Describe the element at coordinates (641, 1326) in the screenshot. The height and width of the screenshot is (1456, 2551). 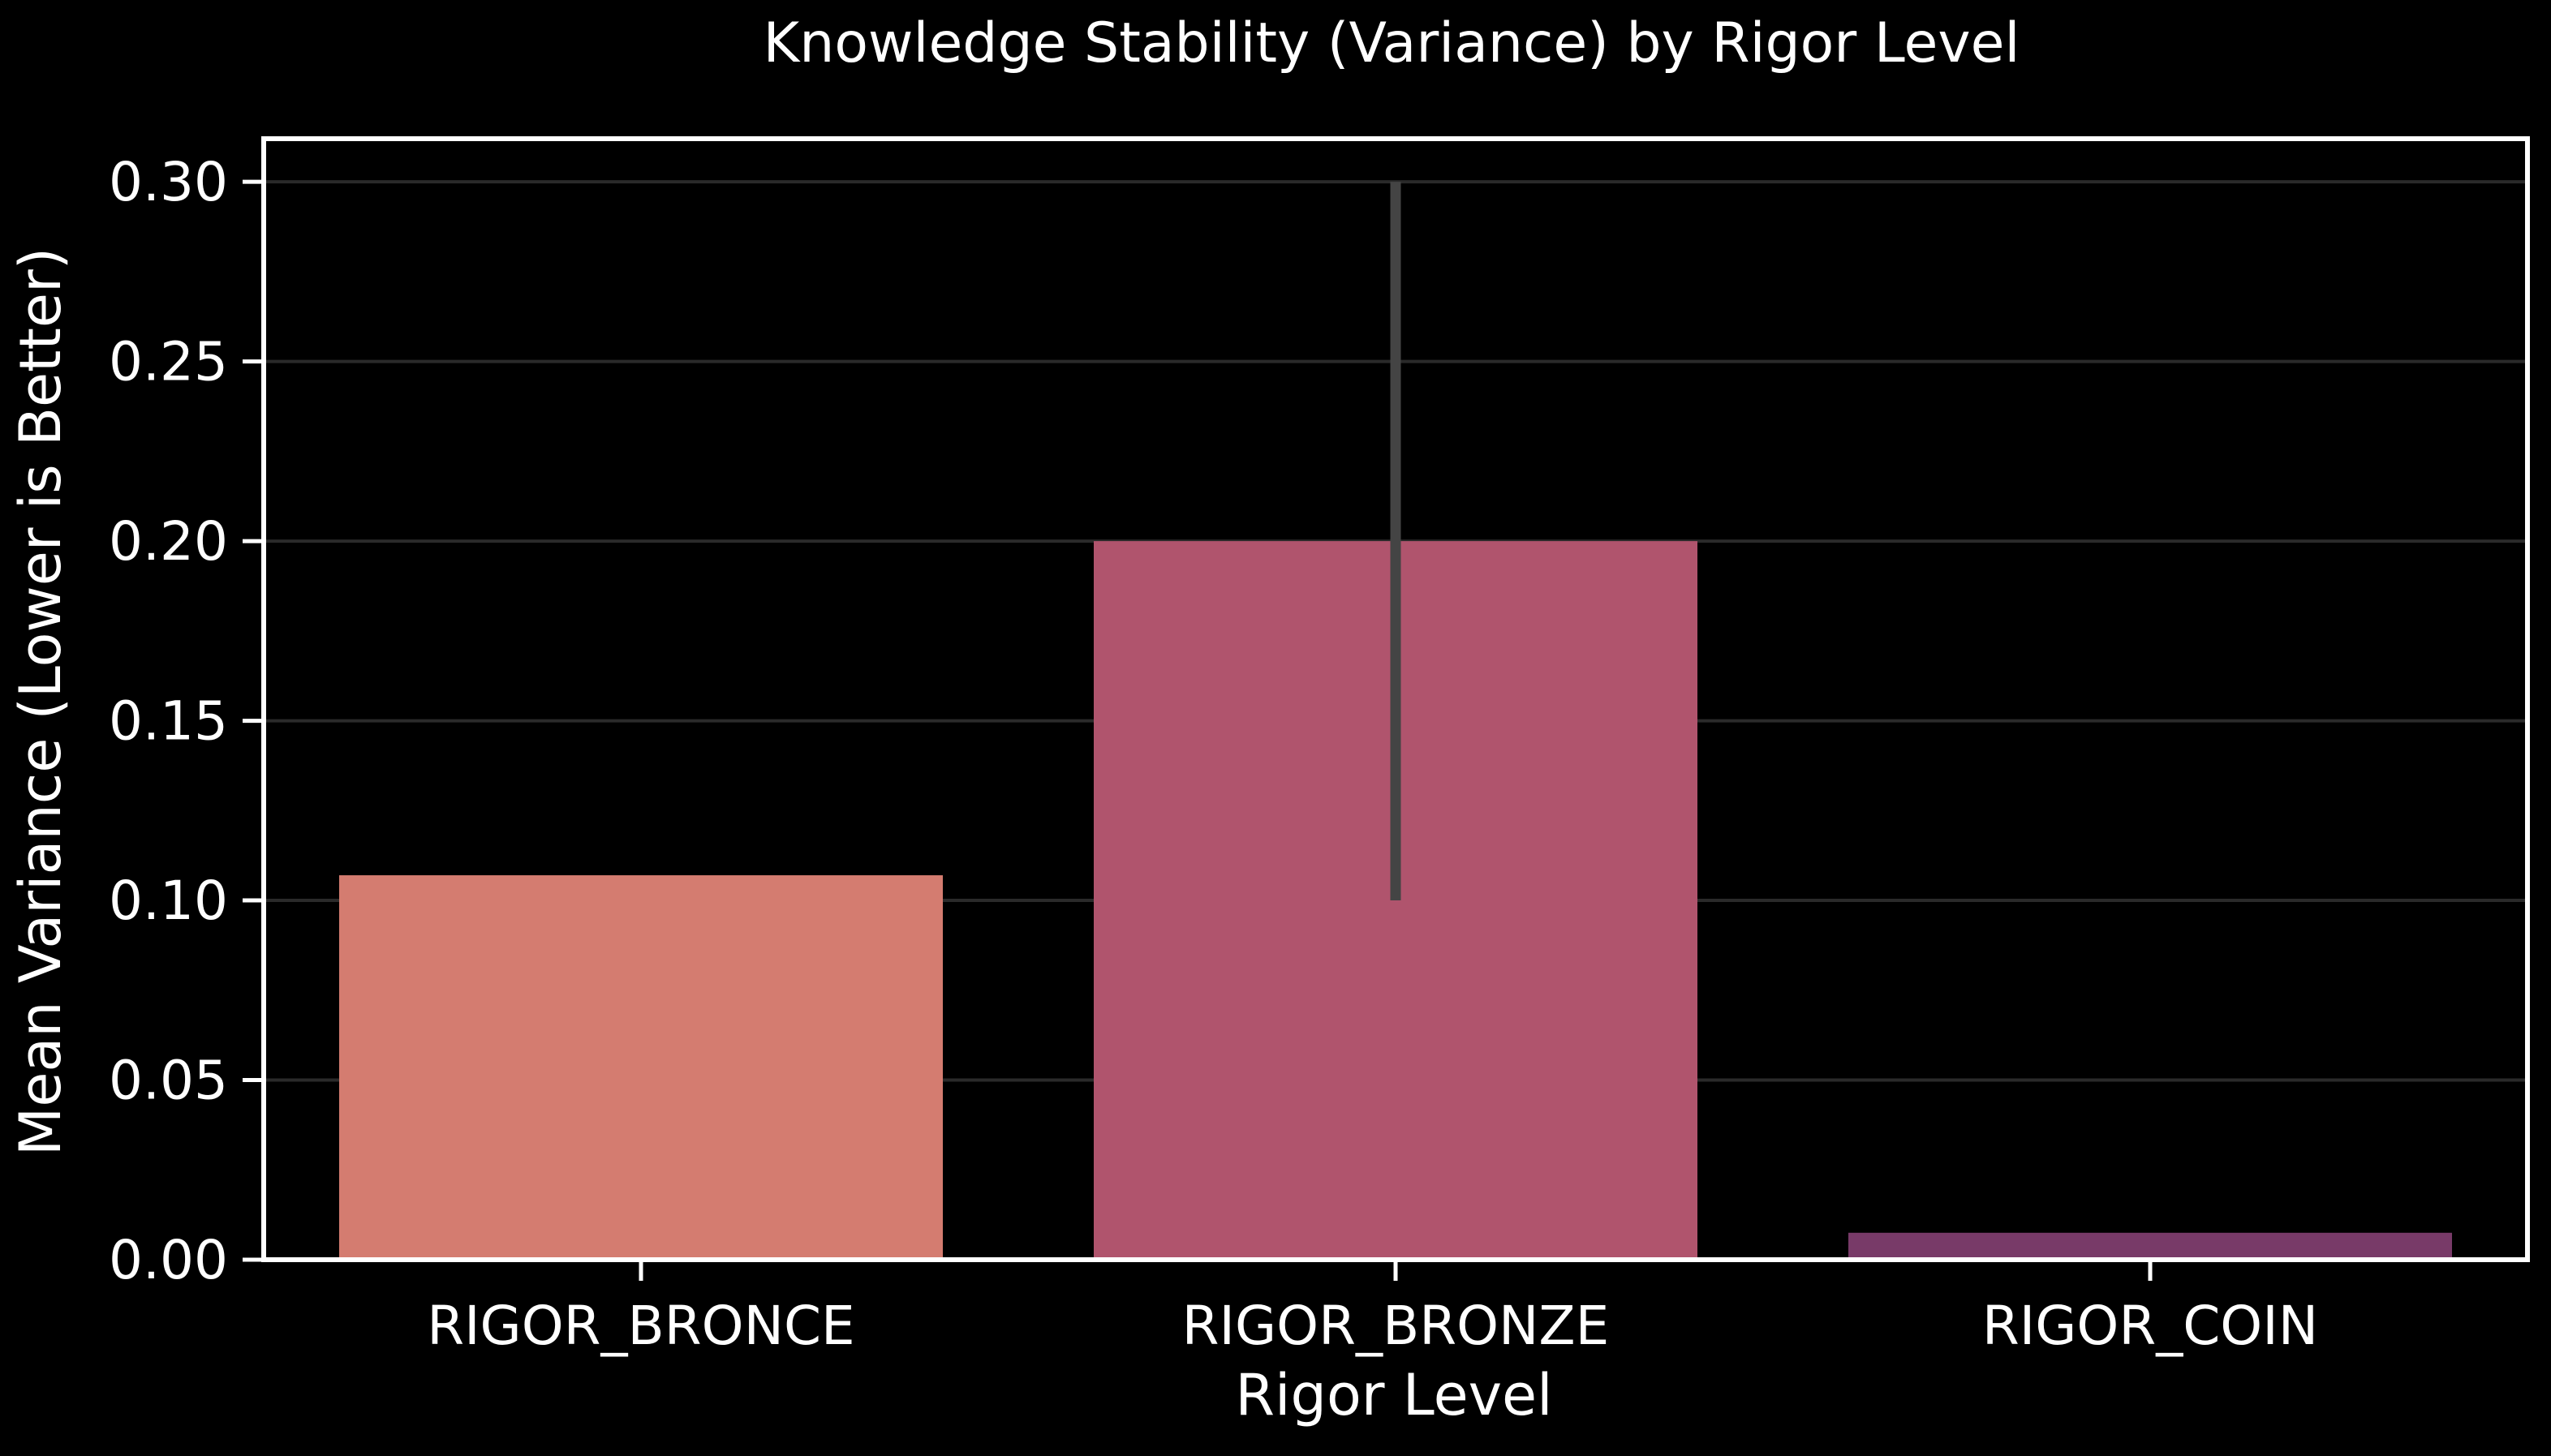
I see `x-tick-label: RIGOR_BRONCE` at that location.